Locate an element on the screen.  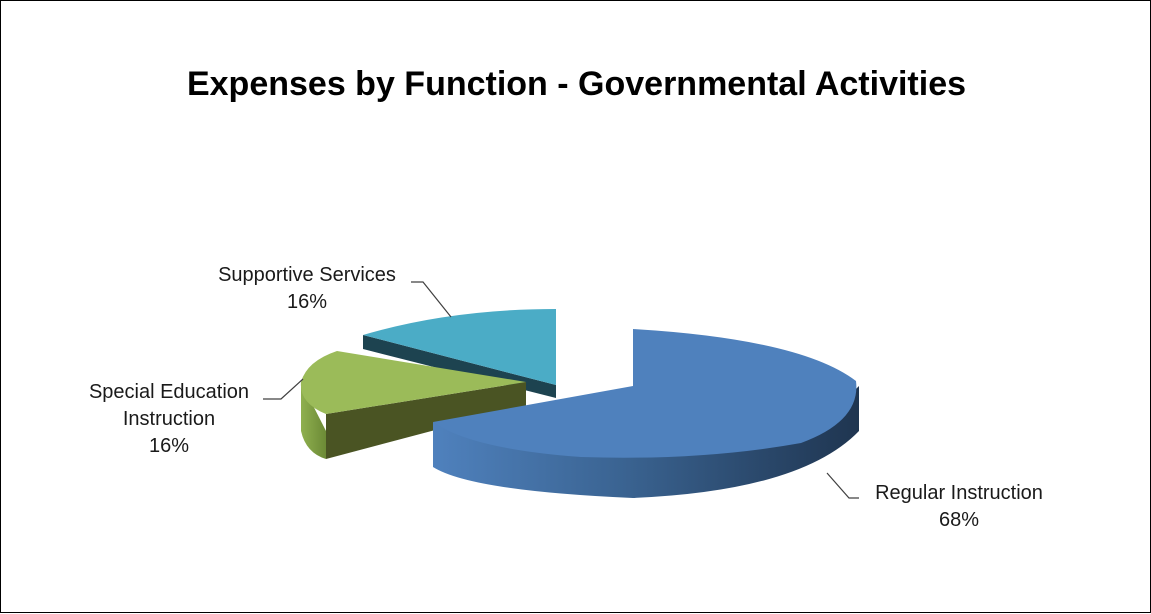
slice-special-education-cut is located at coordinates (426, 420).